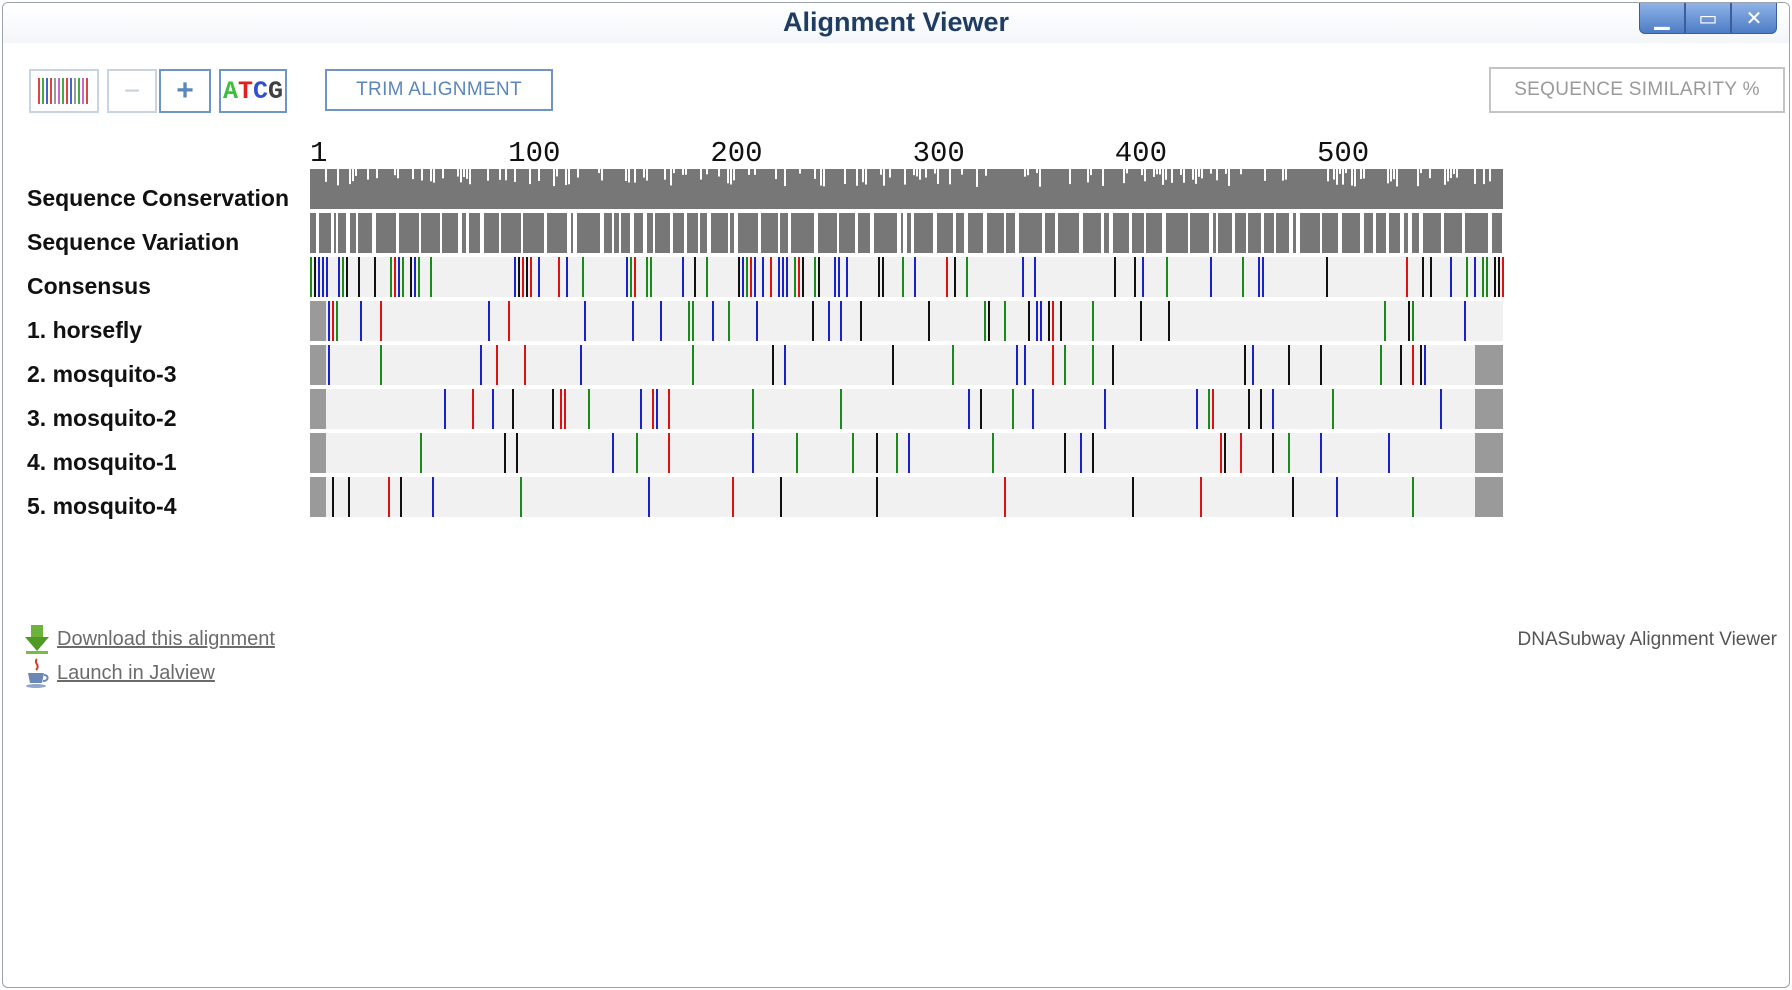 The image size is (1792, 990). What do you see at coordinates (1708, 18) in the screenshot?
I see `maximize-button: ▭` at bounding box center [1708, 18].